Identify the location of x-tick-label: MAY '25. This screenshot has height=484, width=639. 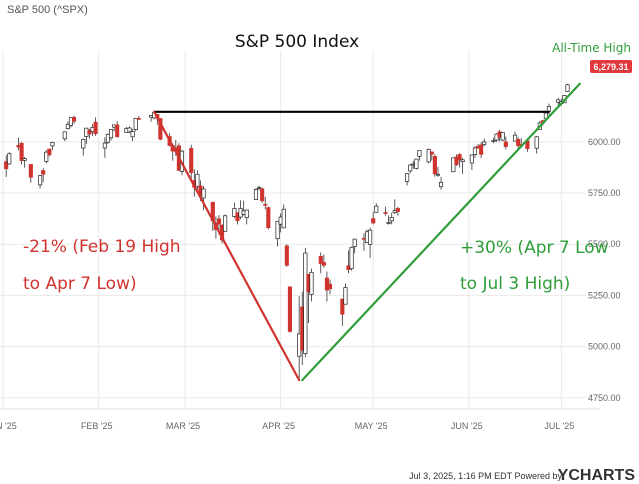
(371, 426).